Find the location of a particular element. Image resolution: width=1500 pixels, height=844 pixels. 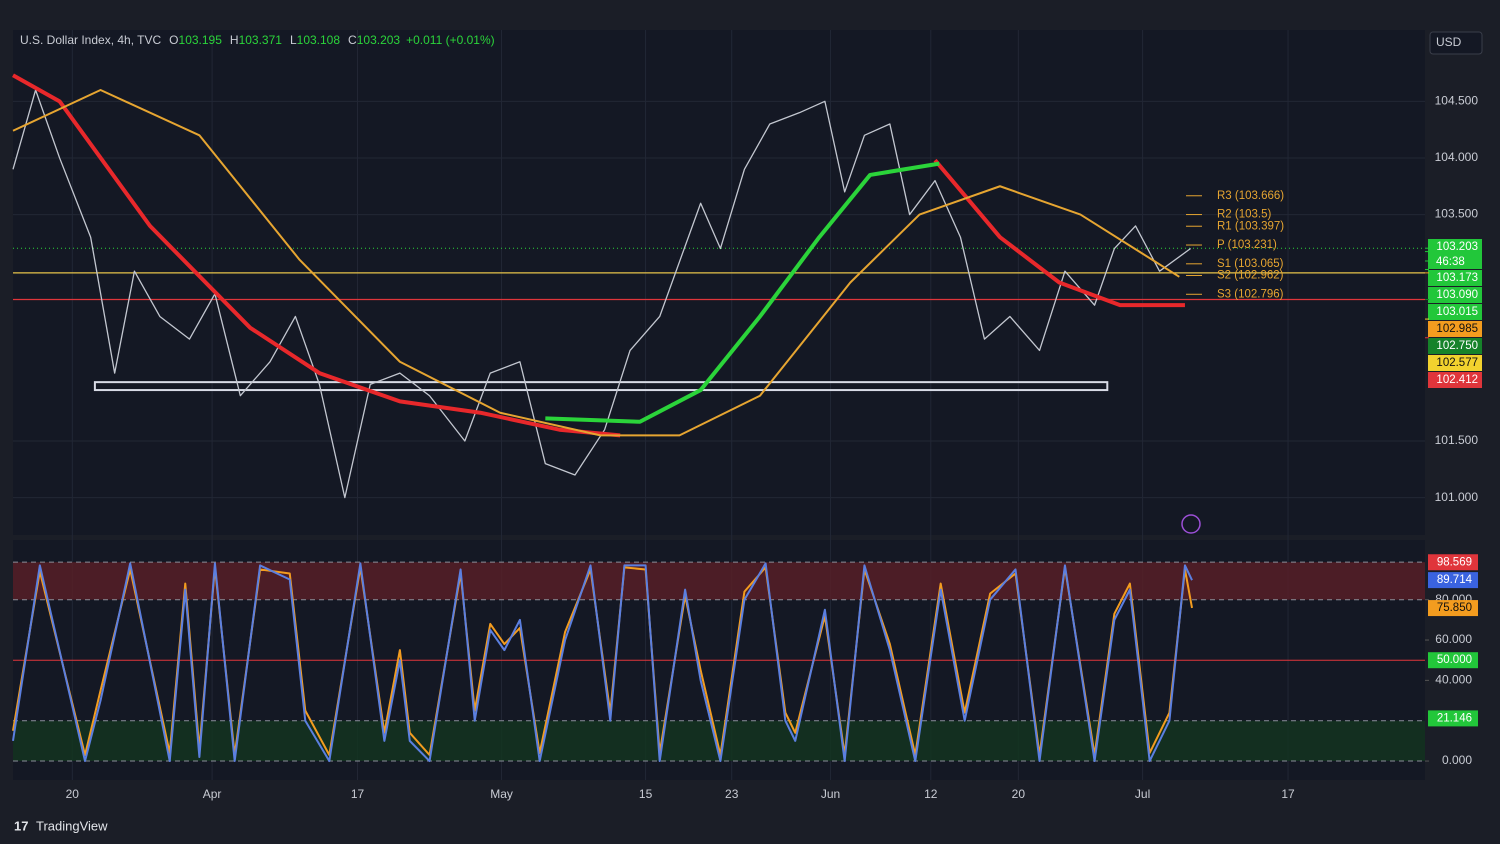

price-badge-label: 103.015 is located at coordinates (1457, 312).